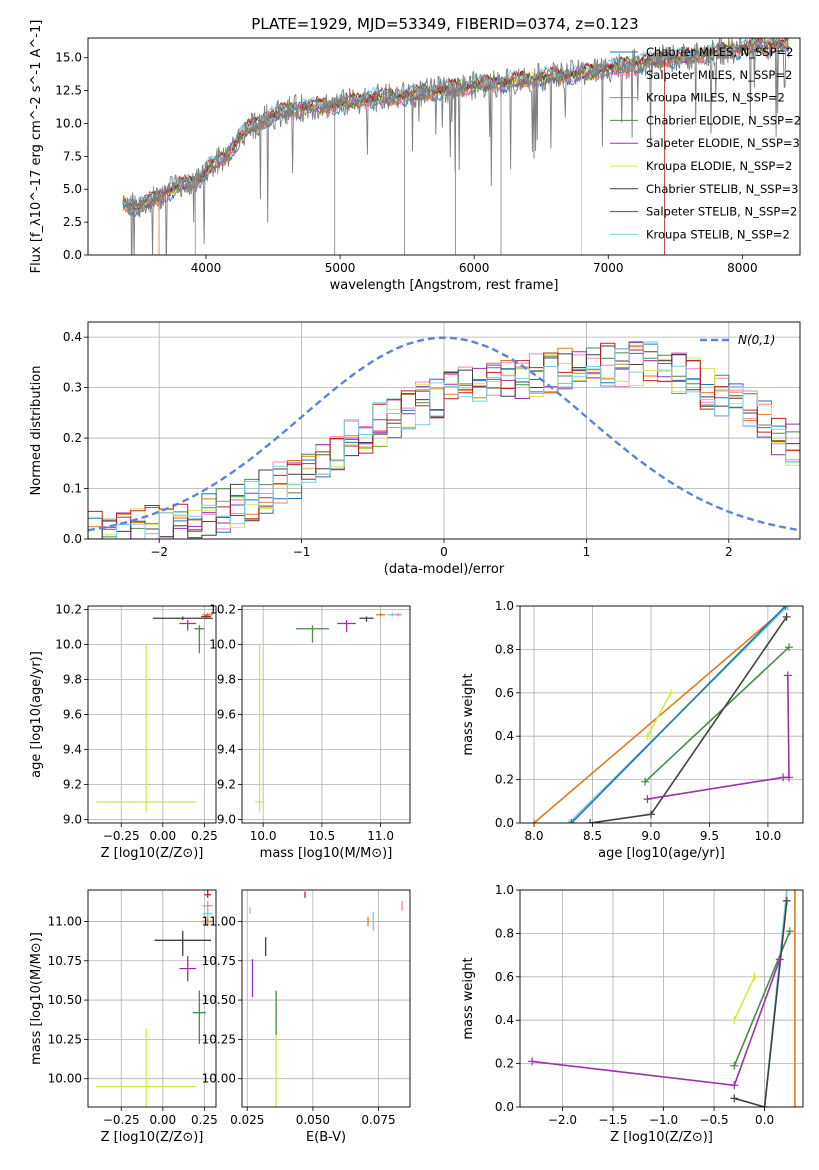  What do you see at coordinates (504, 933) in the screenshot?
I see `y-tick-label: 0.8` at bounding box center [504, 933].